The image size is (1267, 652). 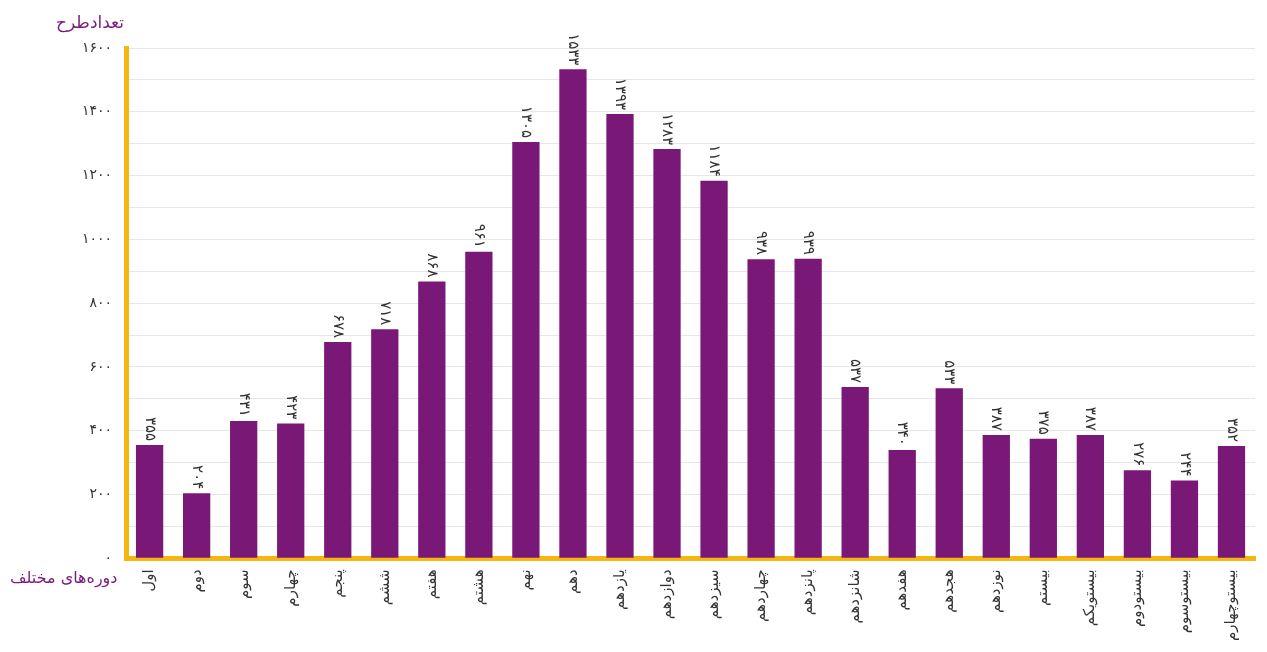 I want to click on x-tick-label: هشتم, so click(x=477, y=587).